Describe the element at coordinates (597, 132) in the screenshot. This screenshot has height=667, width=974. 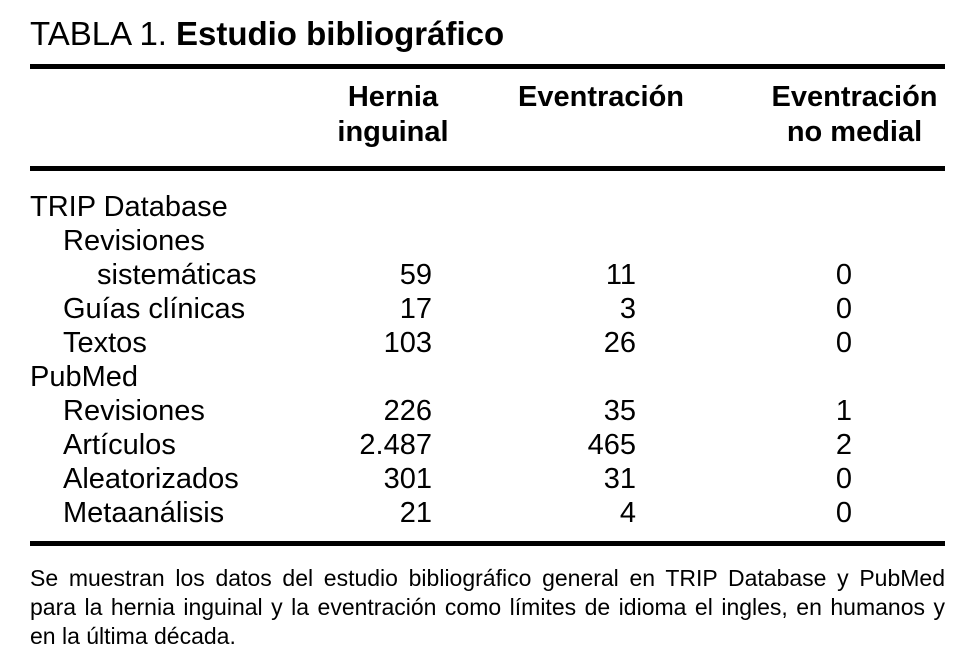
I see `column-header-line` at that location.